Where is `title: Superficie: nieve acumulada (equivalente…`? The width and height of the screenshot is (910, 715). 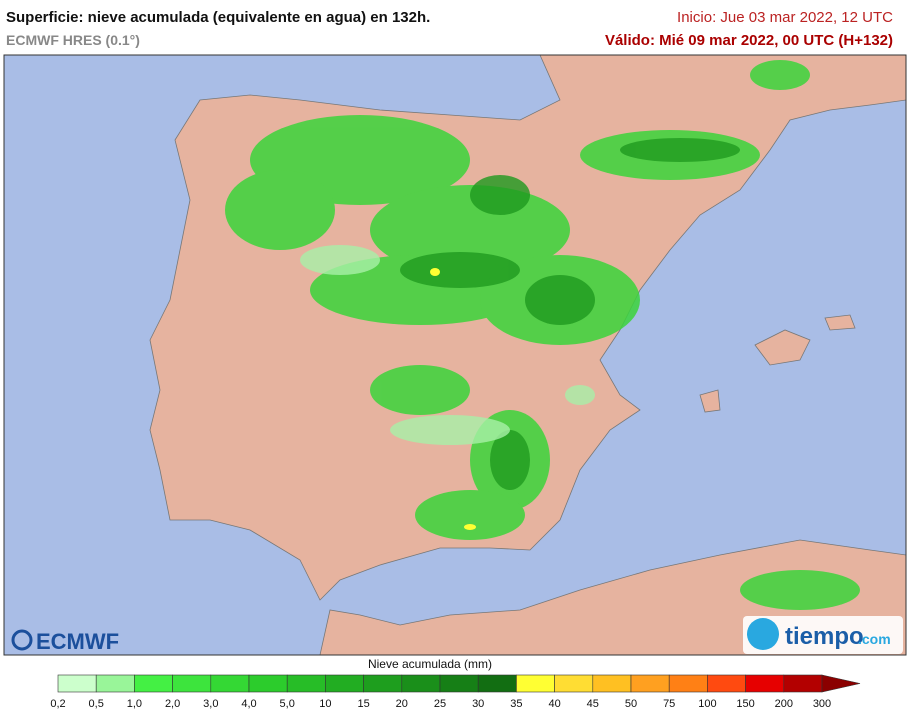 title: Superficie: nieve acumulada (equivalente… is located at coordinates (218, 17).